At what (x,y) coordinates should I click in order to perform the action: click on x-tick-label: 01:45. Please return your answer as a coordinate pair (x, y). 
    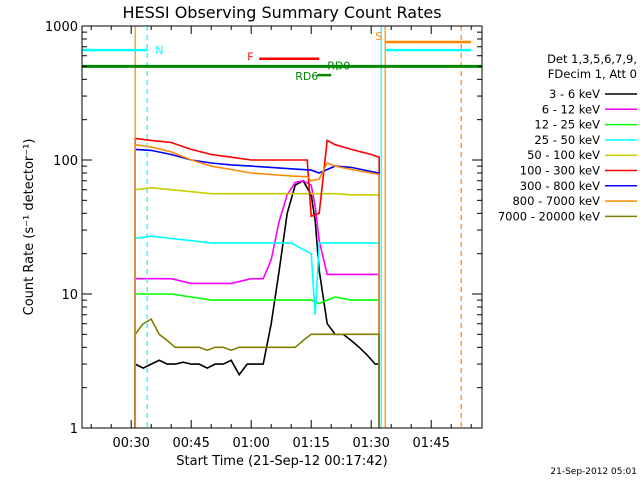
    Looking at the image, I should click on (430, 443).